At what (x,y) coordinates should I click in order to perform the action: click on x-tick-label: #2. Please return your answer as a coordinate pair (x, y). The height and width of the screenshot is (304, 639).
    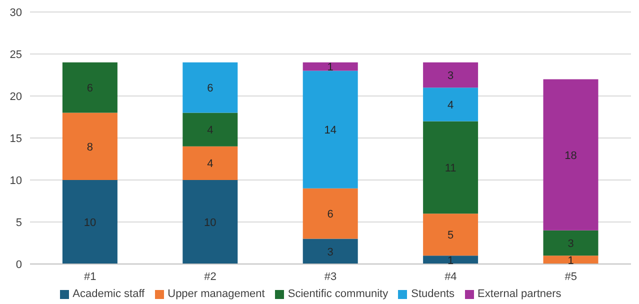
    Looking at the image, I should click on (210, 276).